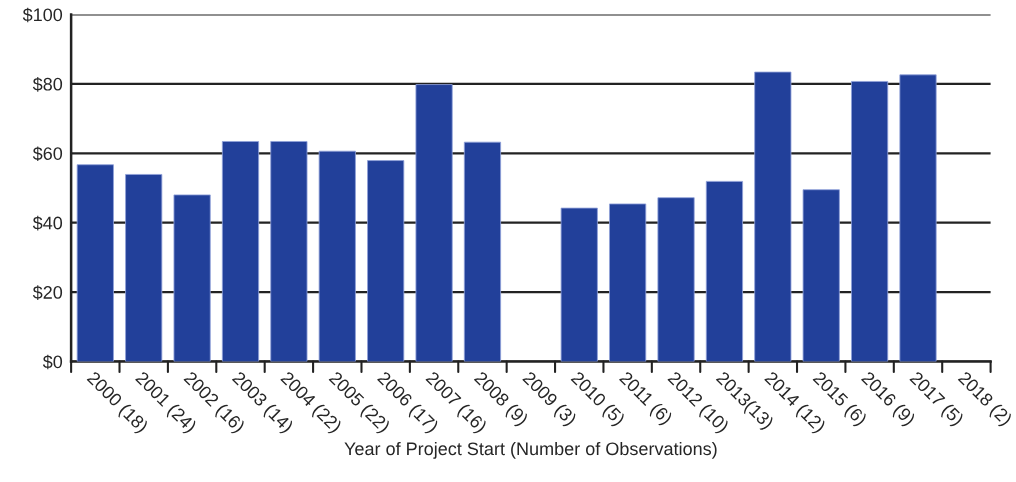  What do you see at coordinates (42, 15) in the screenshot?
I see `y-tick-label: $100` at bounding box center [42, 15].